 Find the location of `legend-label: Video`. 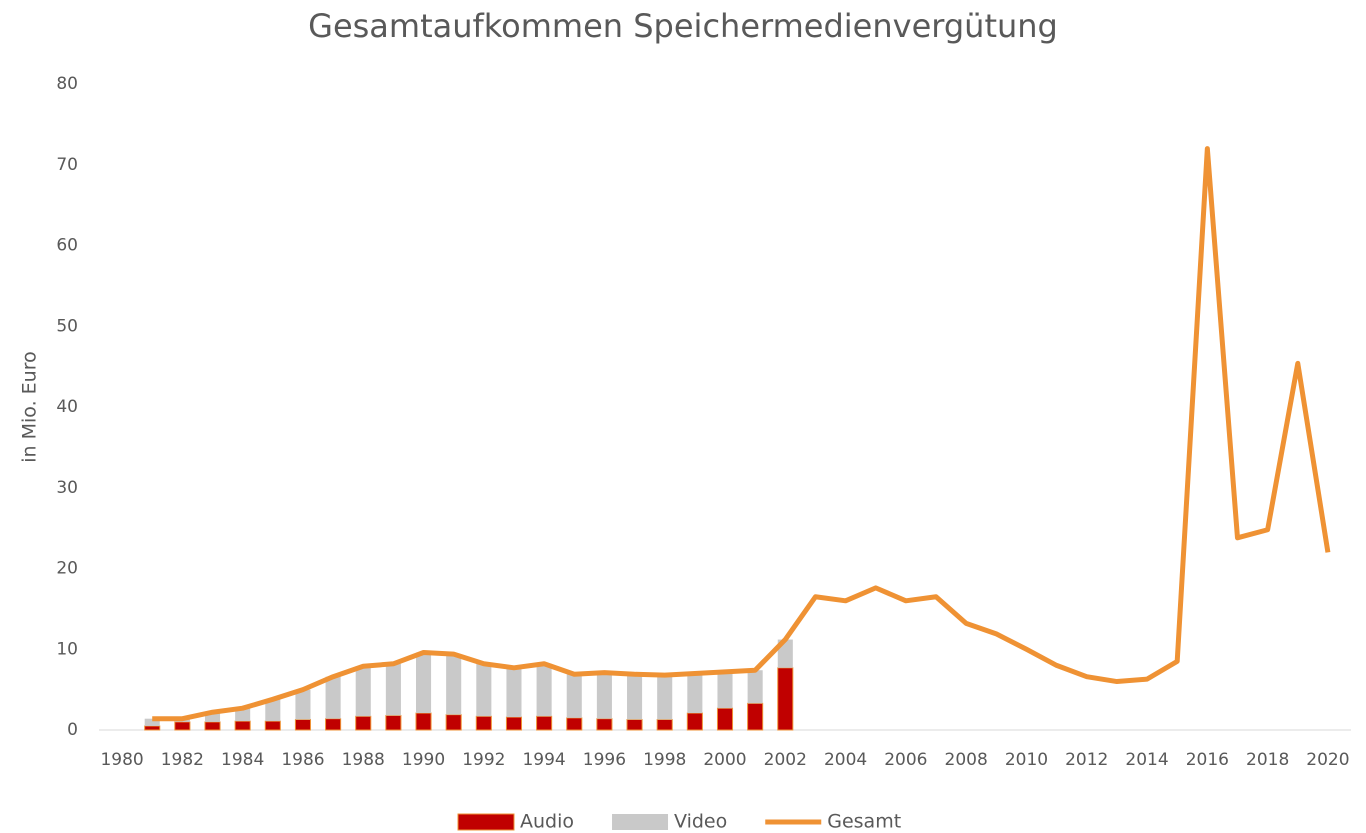

legend-label: Video is located at coordinates (700, 822).